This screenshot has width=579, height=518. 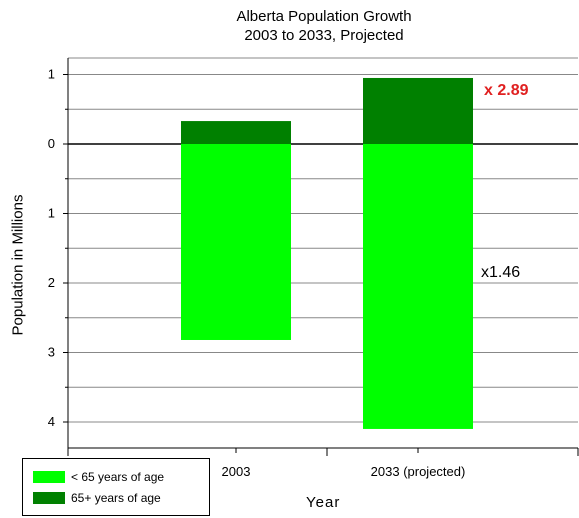 What do you see at coordinates (18, 265) in the screenshot?
I see `y-axis-label: Population in Millions` at bounding box center [18, 265].